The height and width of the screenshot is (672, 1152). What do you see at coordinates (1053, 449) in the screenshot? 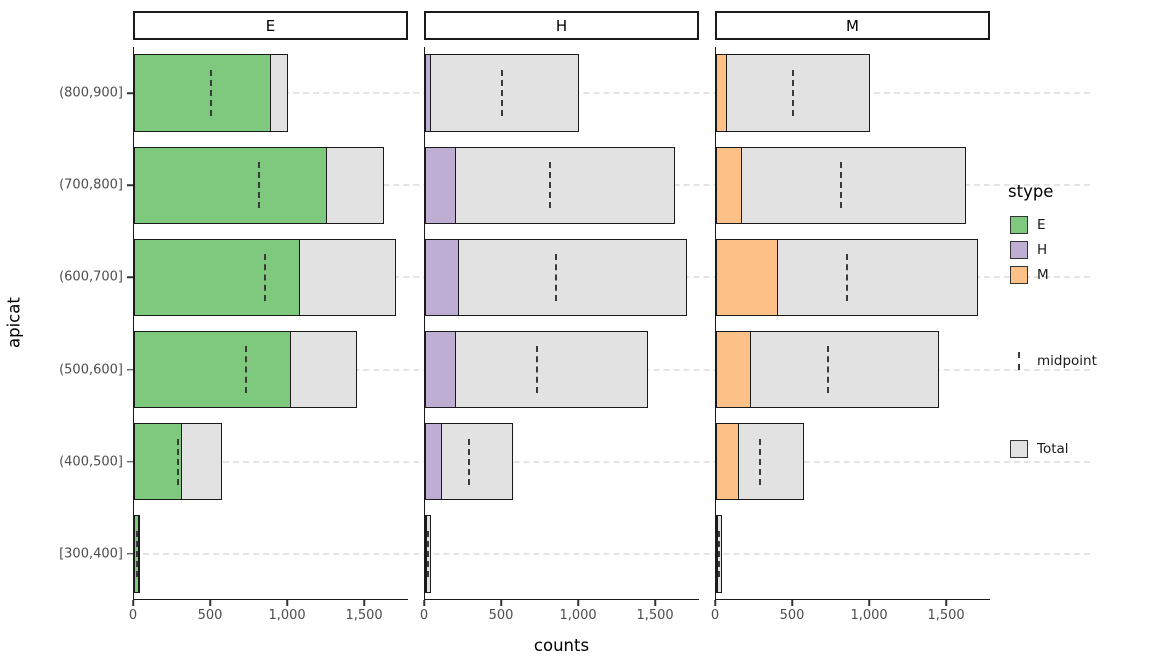
I see `legend-label-total: Total` at bounding box center [1053, 449].